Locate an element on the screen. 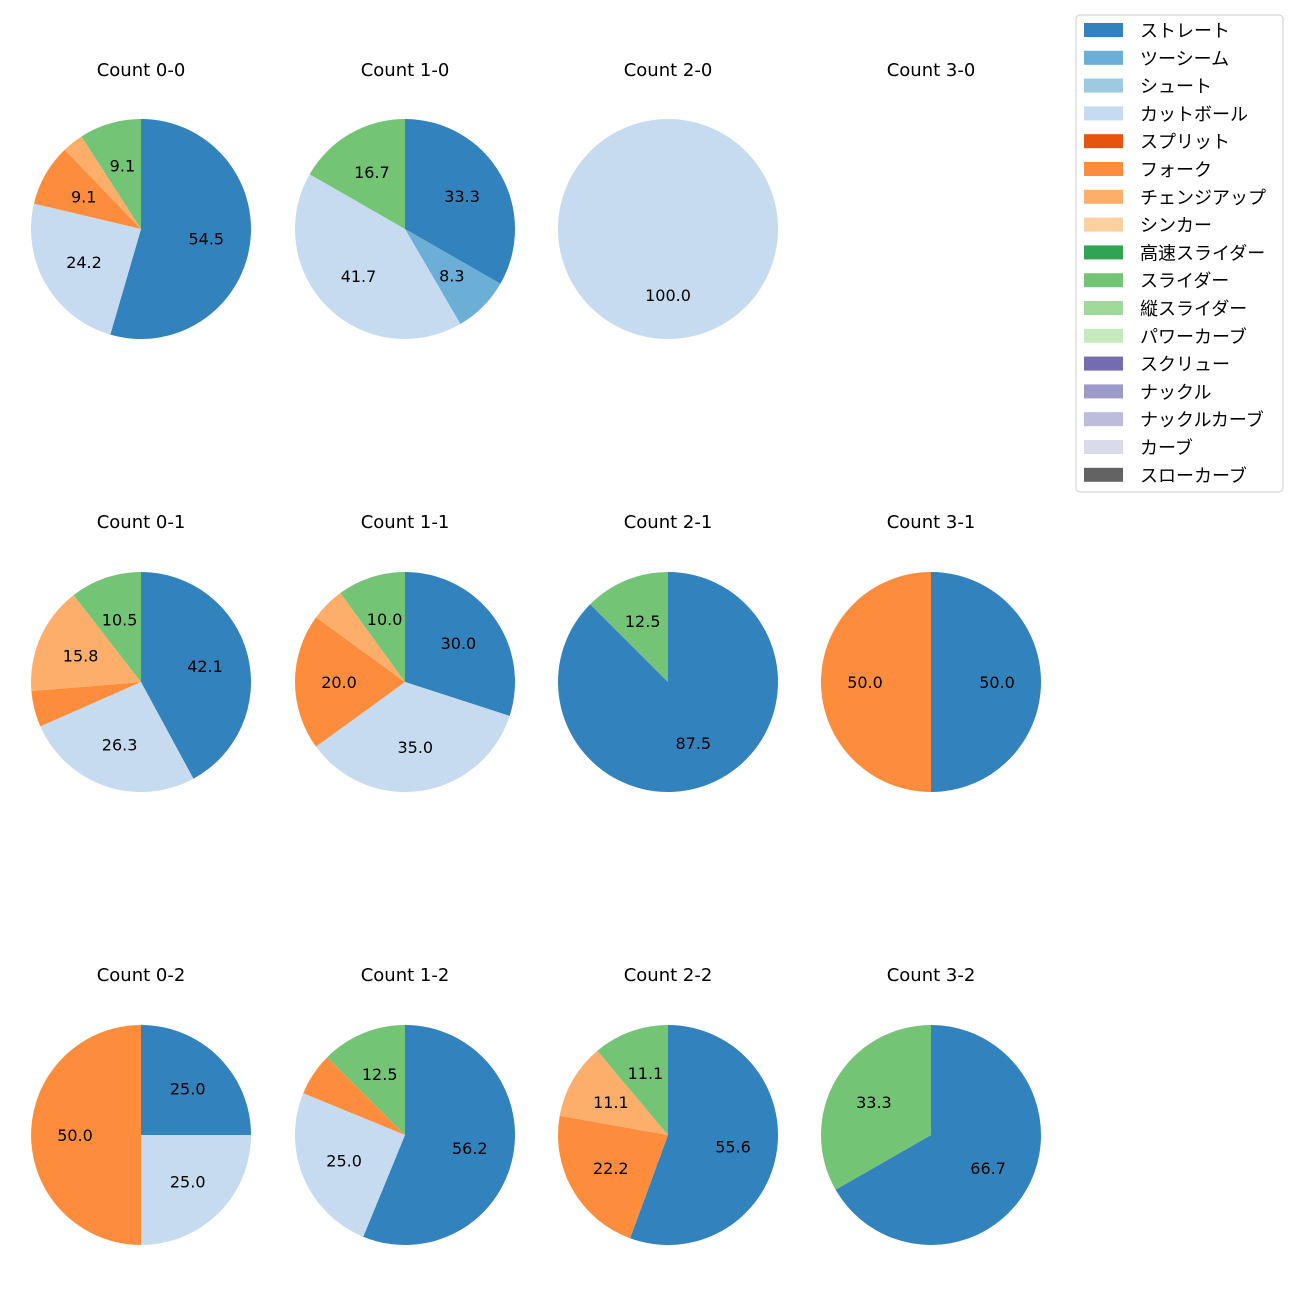 The height and width of the screenshot is (1300, 1300). legend-item: ストレート is located at coordinates (1157, 31).